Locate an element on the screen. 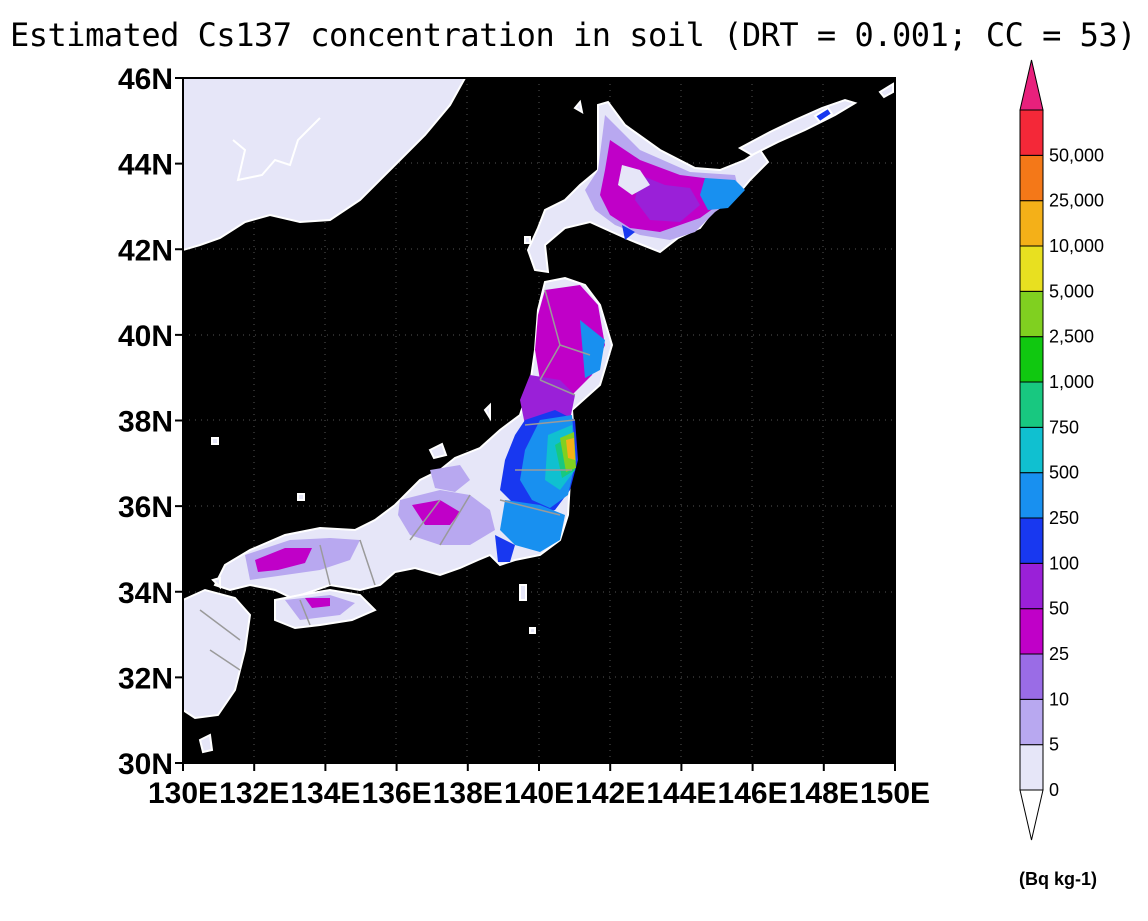  colorbar-label: 10,000 is located at coordinates (1076, 246).